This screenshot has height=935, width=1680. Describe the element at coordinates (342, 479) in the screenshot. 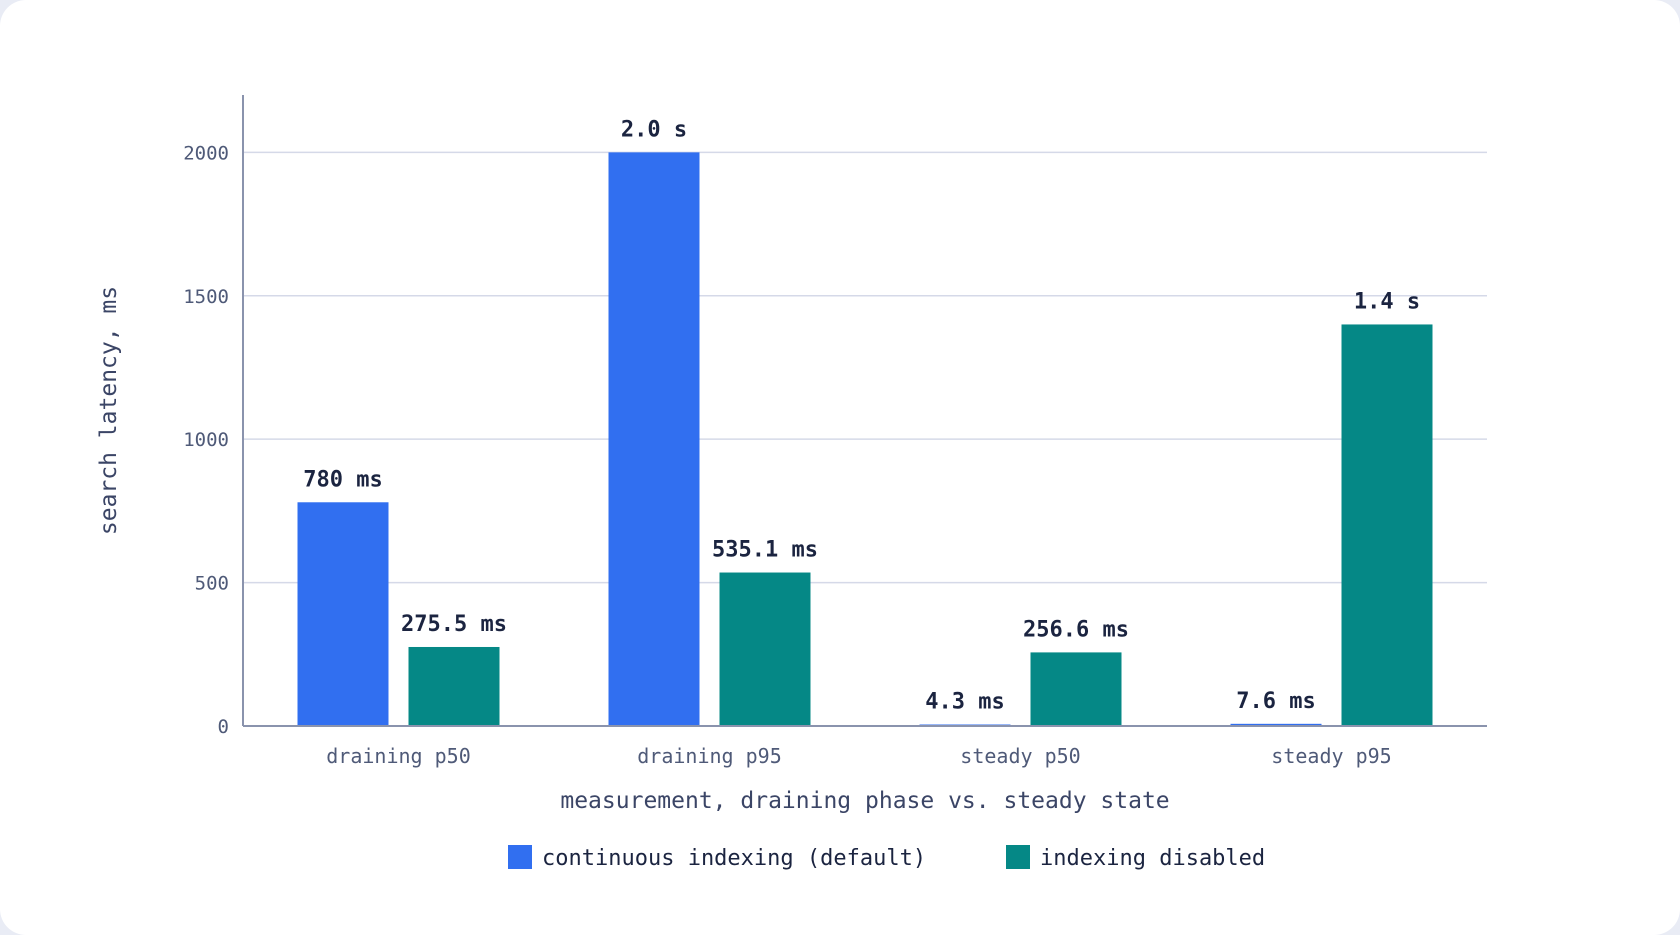

I see `bar-data-label: 780 ms` at that location.